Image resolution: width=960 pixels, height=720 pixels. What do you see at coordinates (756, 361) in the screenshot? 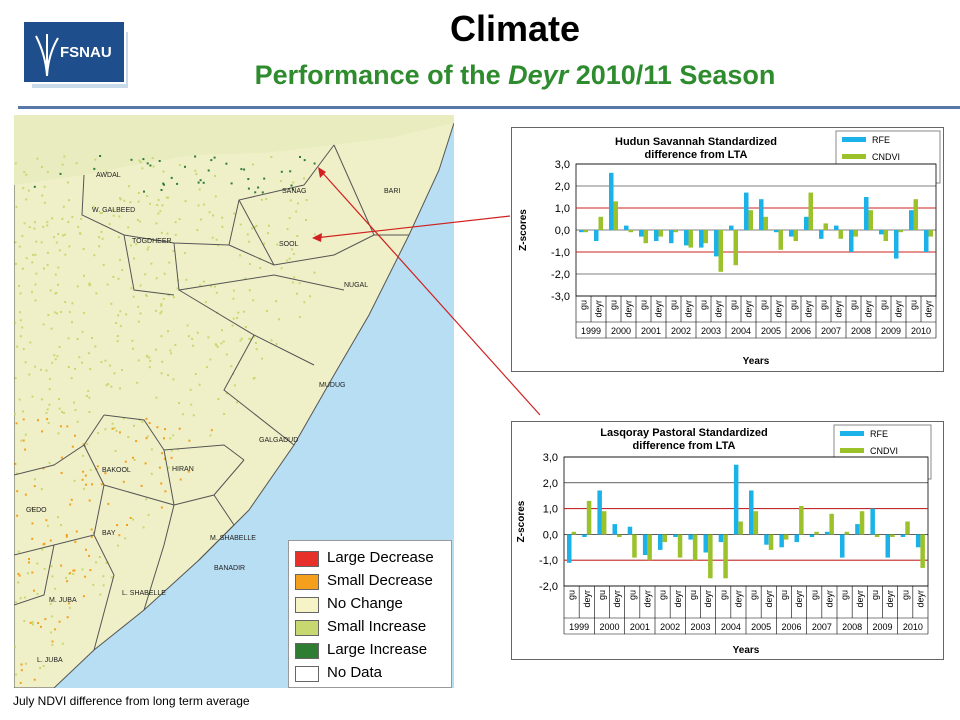
I see `x-axis-label: Years` at bounding box center [756, 361].